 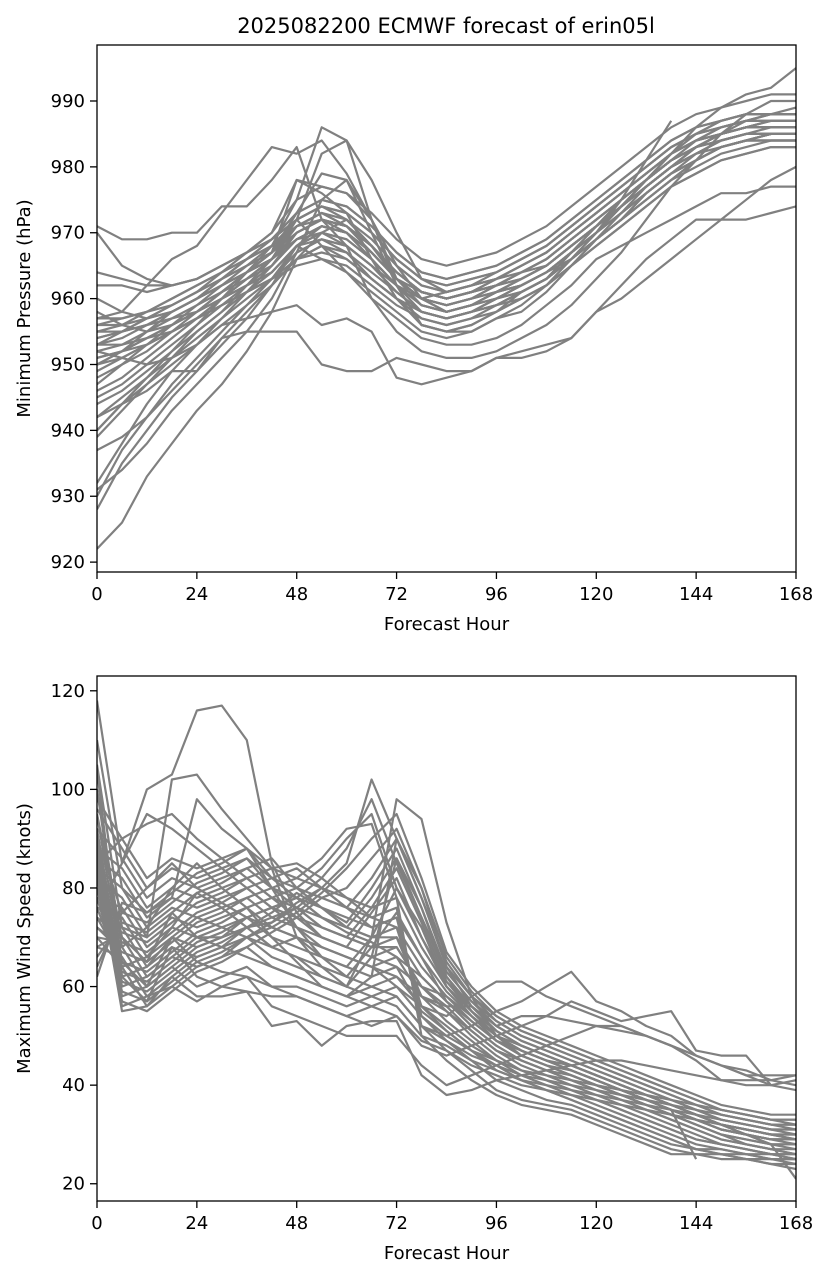 I want to click on figure-title: 2025082200 ECMWF forecast of erin05l, so click(x=446, y=26).